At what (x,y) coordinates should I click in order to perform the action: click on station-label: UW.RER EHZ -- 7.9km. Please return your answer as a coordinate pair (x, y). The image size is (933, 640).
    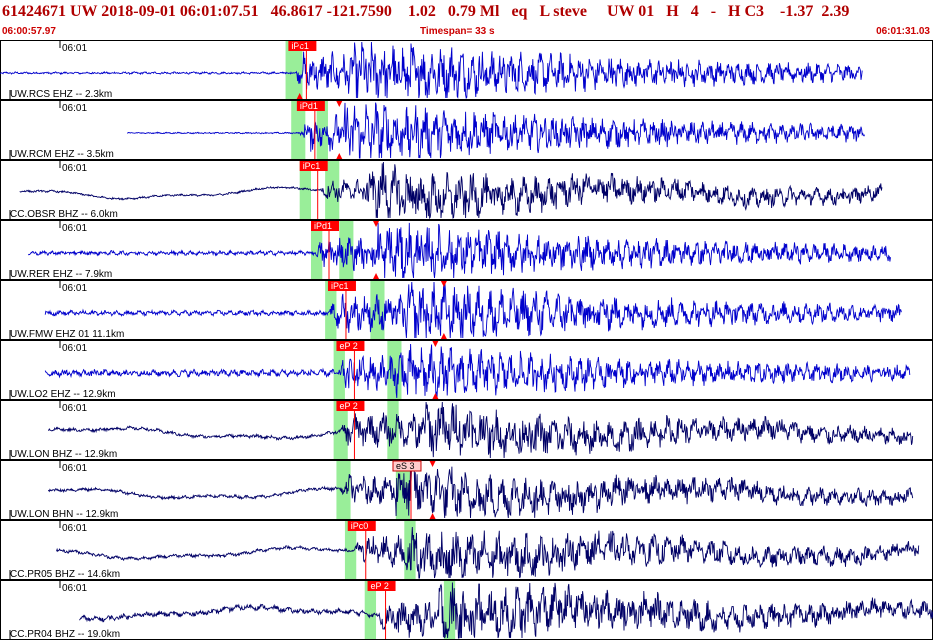
    Looking at the image, I should click on (61, 274).